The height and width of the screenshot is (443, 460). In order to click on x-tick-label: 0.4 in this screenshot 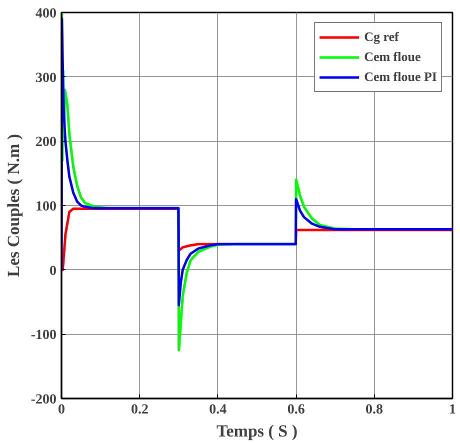, I will do `click(218, 410)`.